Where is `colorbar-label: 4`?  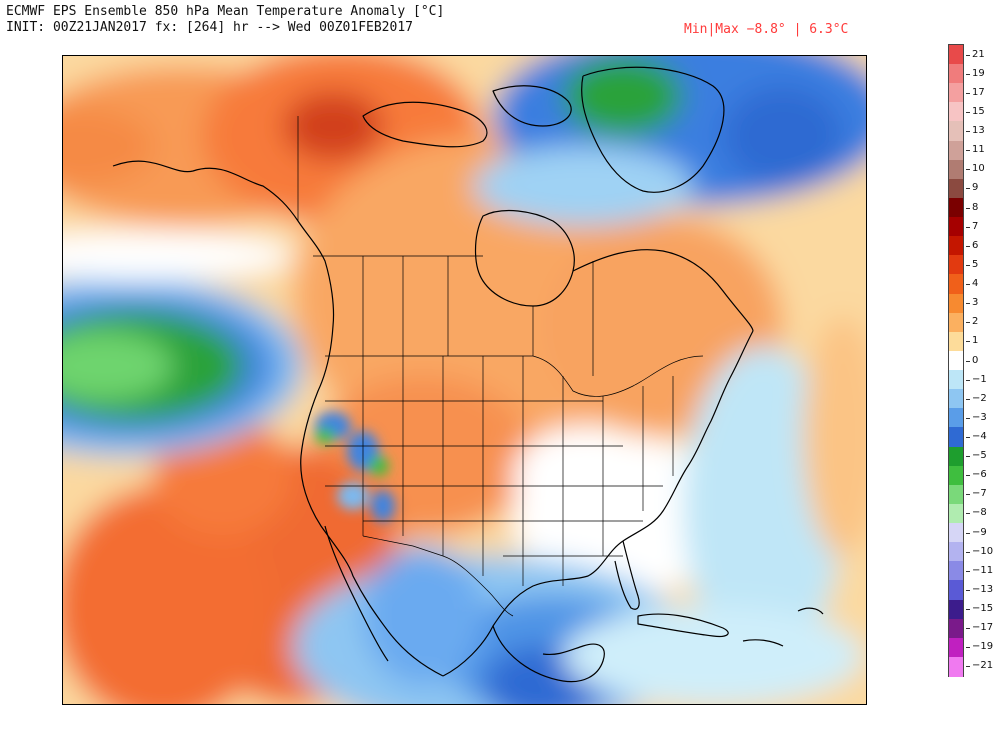
colorbar-label: 4 is located at coordinates (975, 283).